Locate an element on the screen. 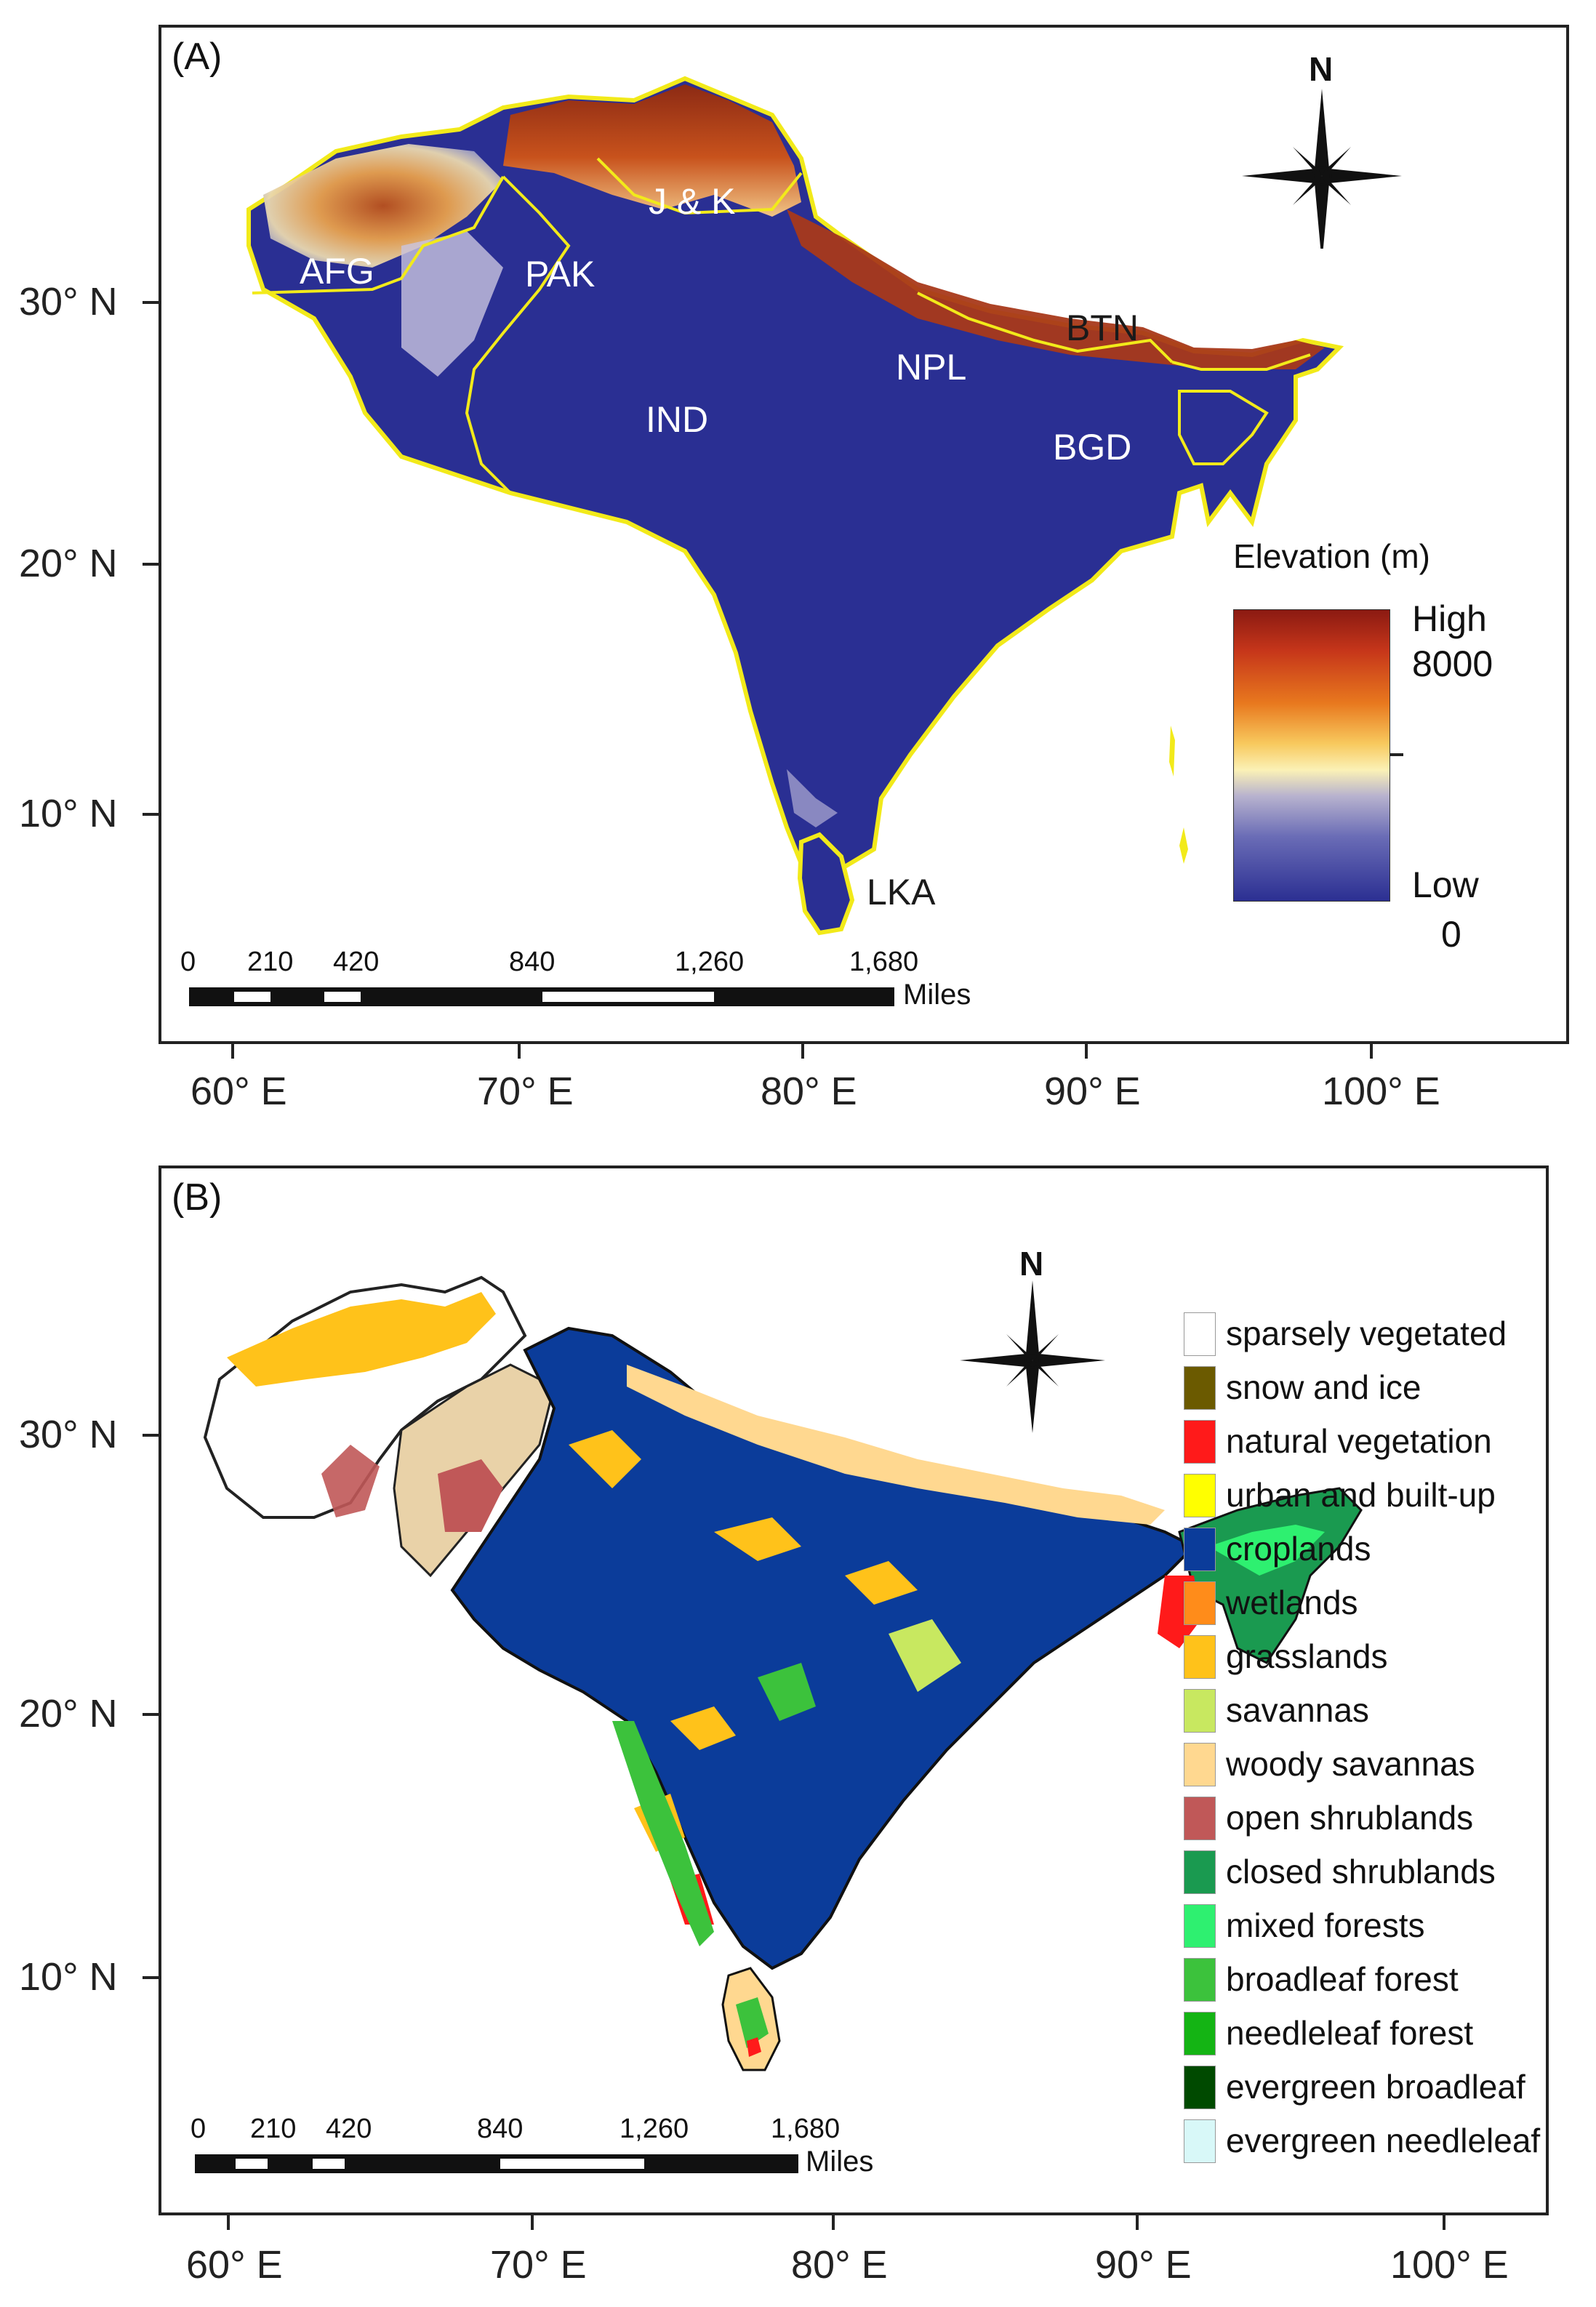  legend-item: croplands is located at coordinates (1373, 1548).